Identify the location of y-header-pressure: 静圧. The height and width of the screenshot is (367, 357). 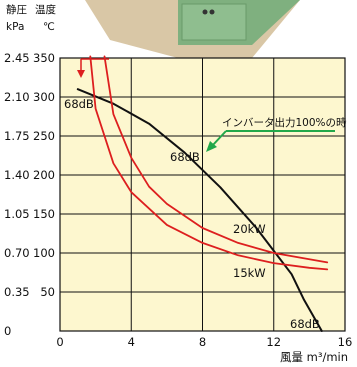
(16, 9).